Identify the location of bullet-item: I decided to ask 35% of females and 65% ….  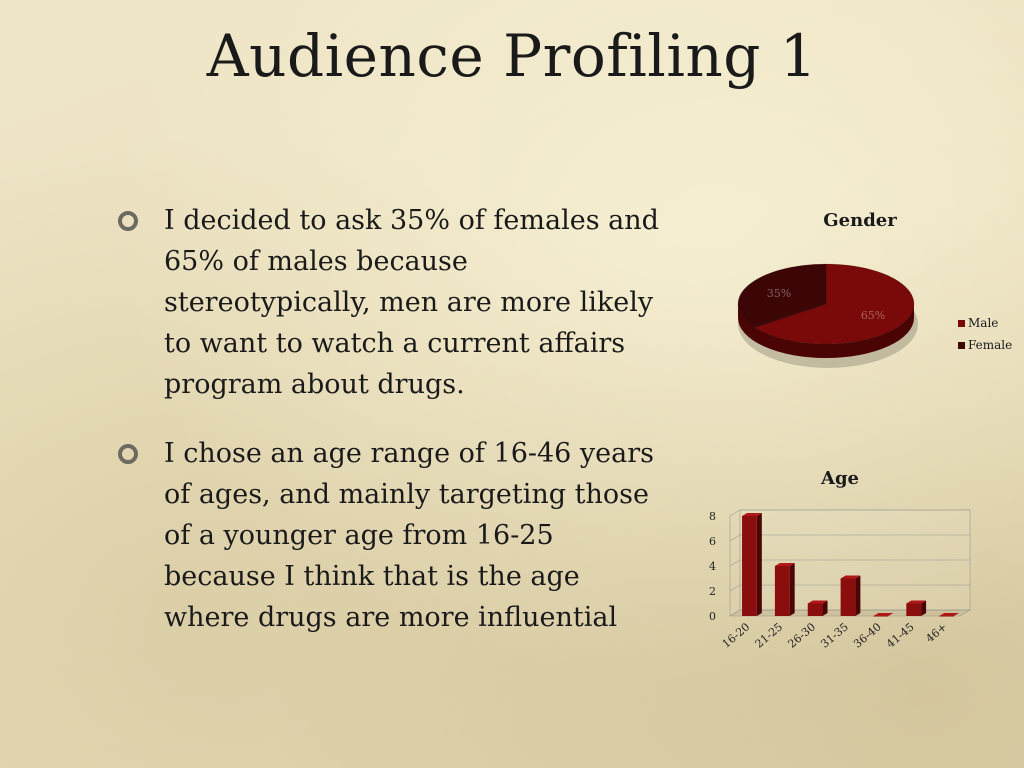
(392, 302).